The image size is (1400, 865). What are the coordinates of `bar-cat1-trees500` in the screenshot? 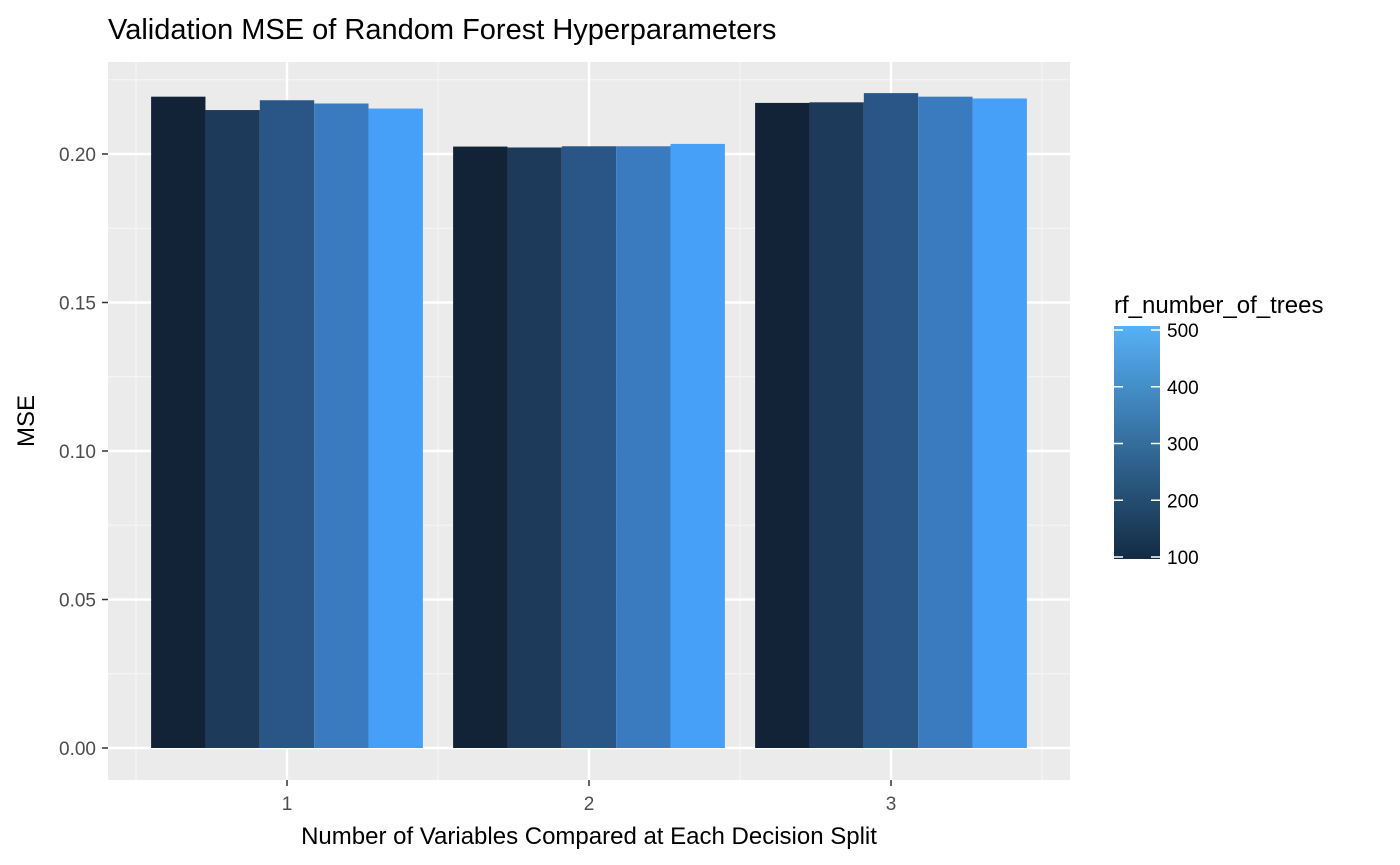 It's located at (395, 428).